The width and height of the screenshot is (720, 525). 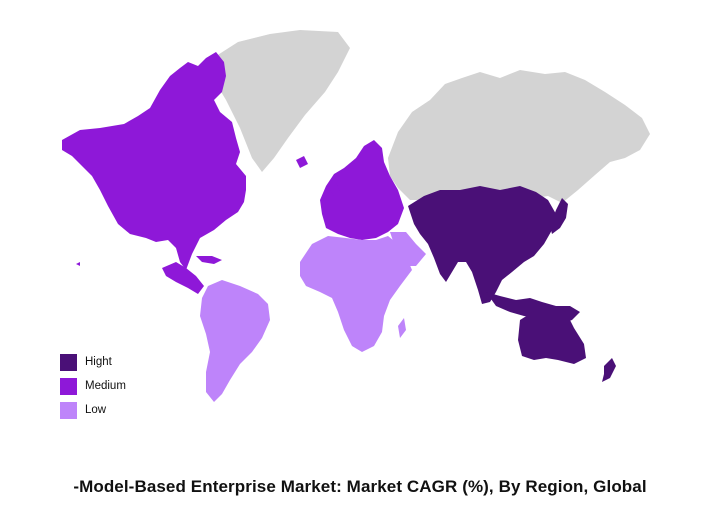 I want to click on legend-swatch-medium, so click(x=68, y=386).